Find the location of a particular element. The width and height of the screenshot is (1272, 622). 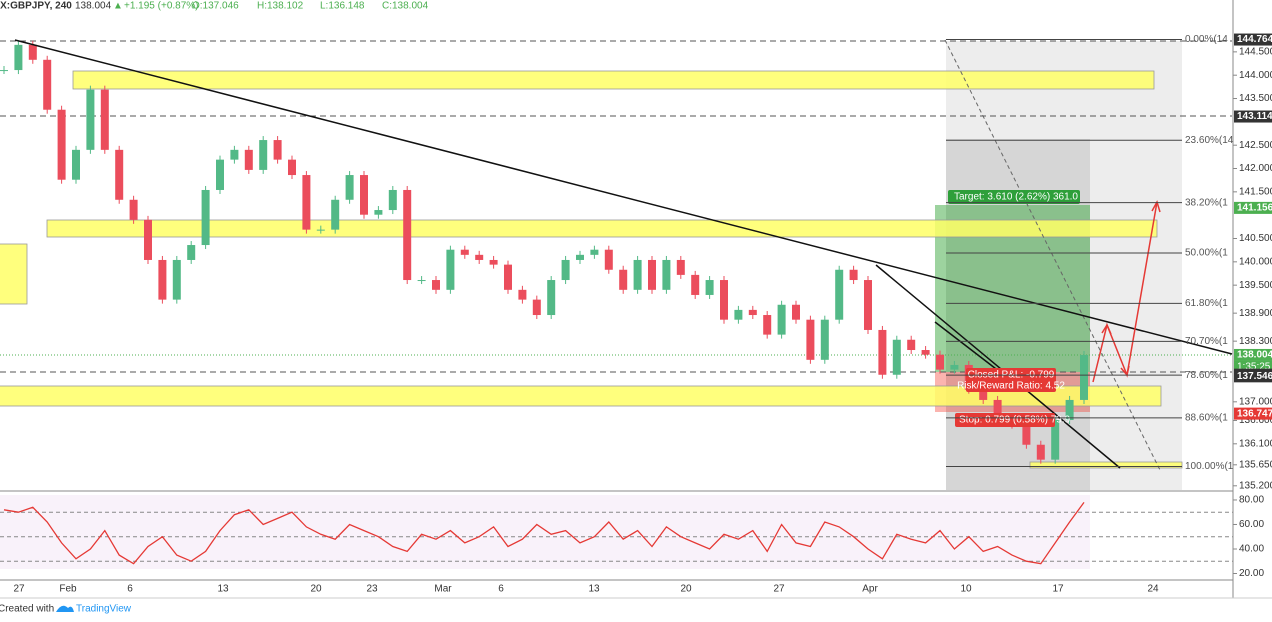

fib-label: 78.60%(1 is located at coordinates (1206, 375).